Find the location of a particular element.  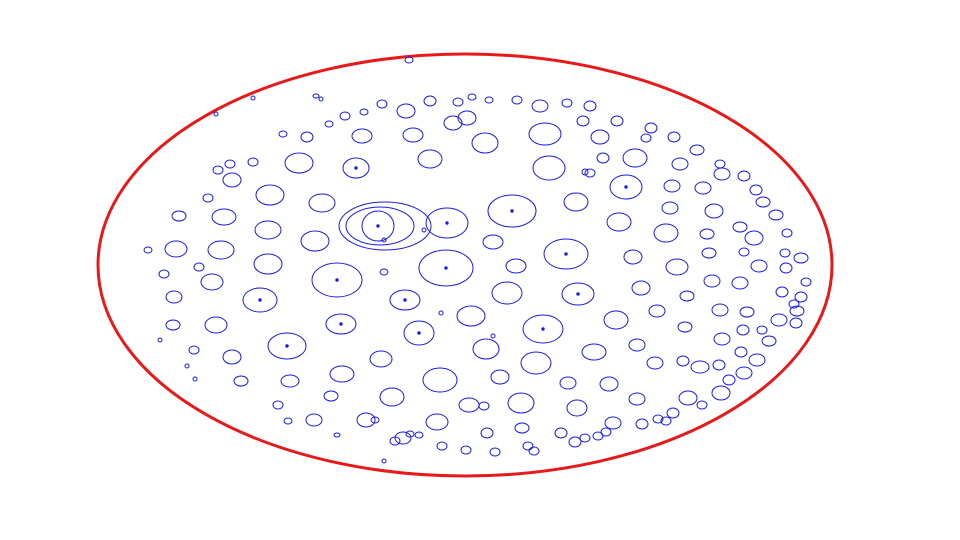

circle-4-center-dot is located at coordinates (447, 223).